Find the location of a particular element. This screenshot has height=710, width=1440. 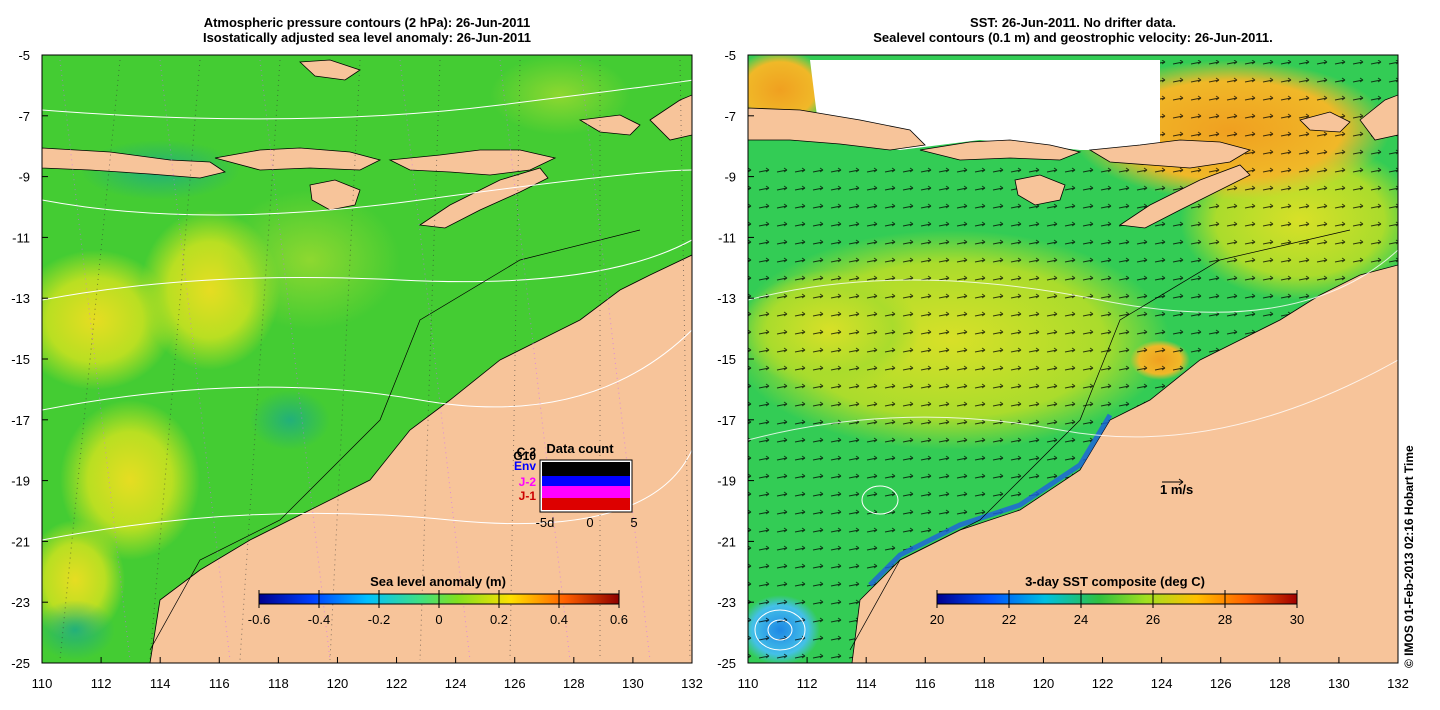

left-xtick-label: 132 is located at coordinates (692, 683).